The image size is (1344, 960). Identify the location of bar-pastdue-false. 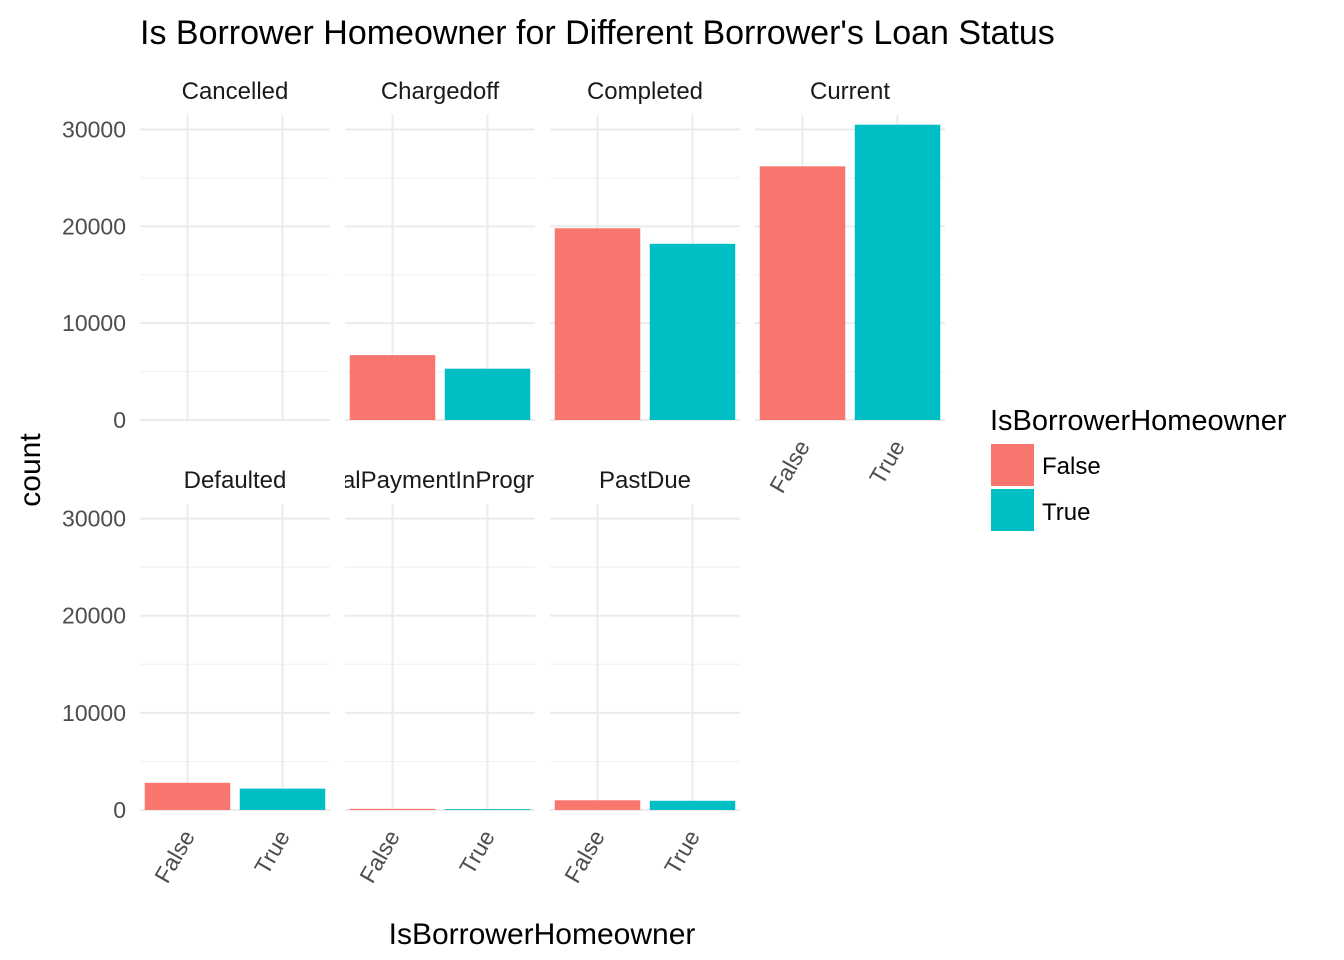
(597, 805).